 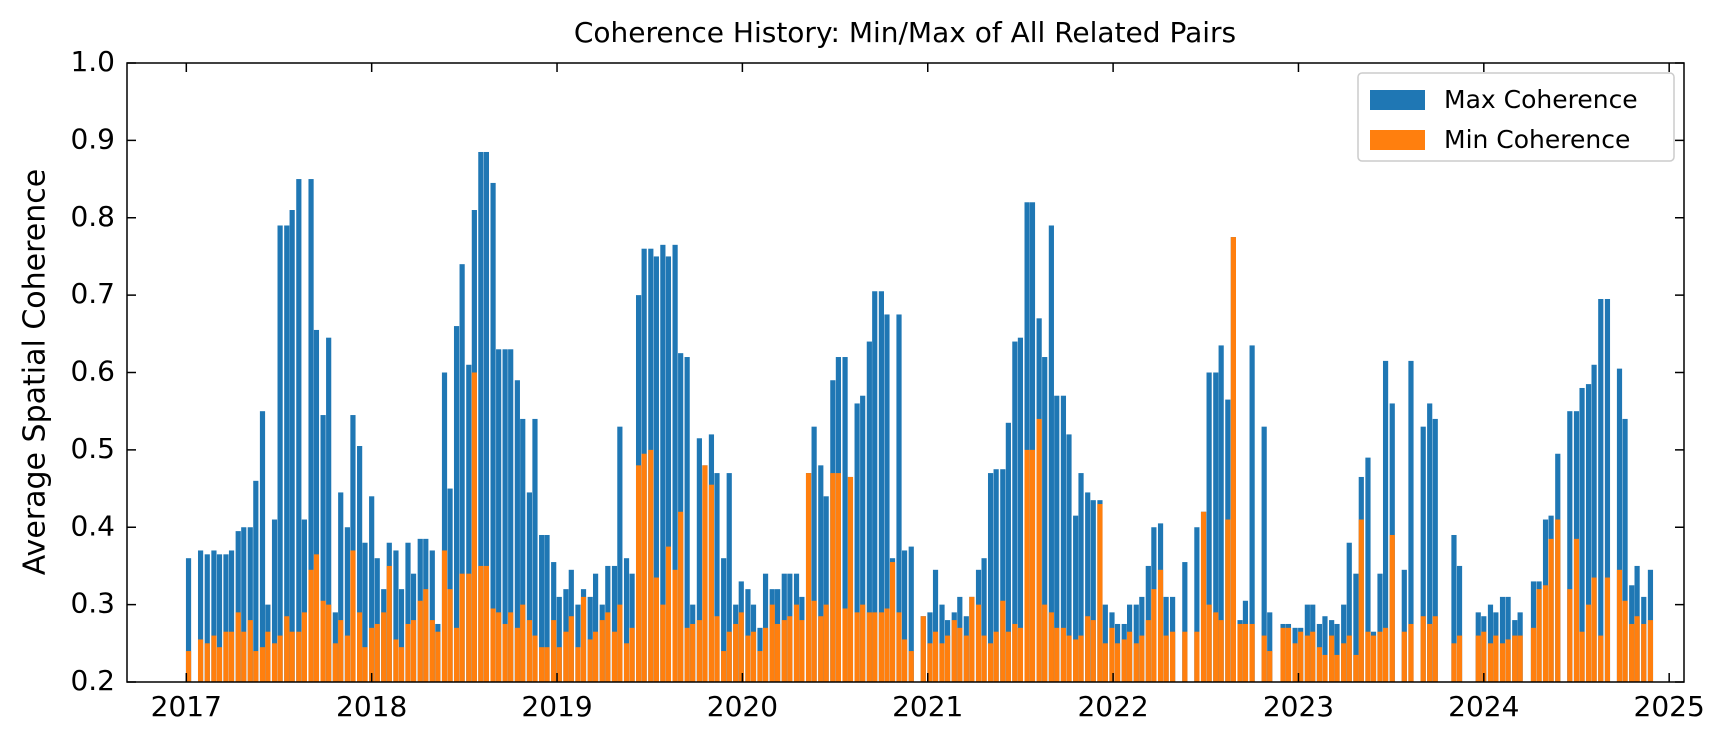 What do you see at coordinates (92, 138) in the screenshot?
I see `y-tick-label: 0.9` at bounding box center [92, 138].